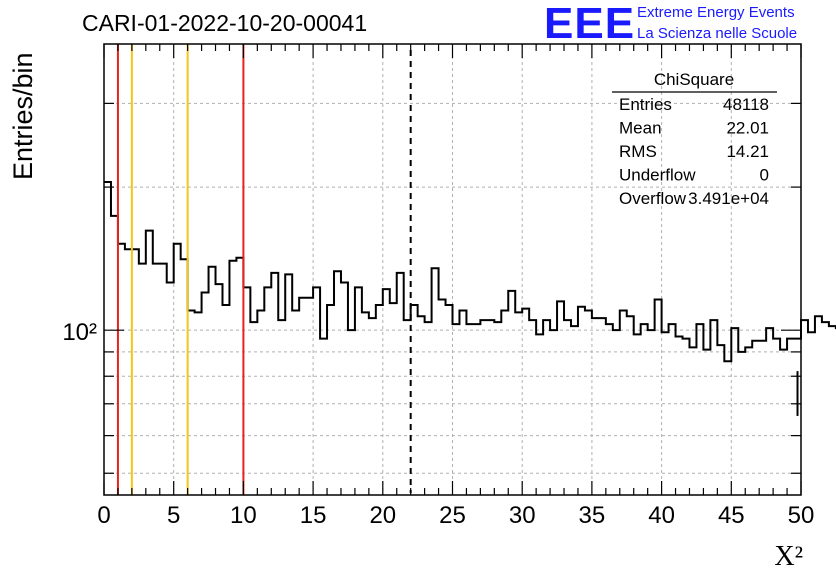 The height and width of the screenshot is (572, 836). What do you see at coordinates (746, 104) in the screenshot?
I see `stats-value: 48118` at bounding box center [746, 104].